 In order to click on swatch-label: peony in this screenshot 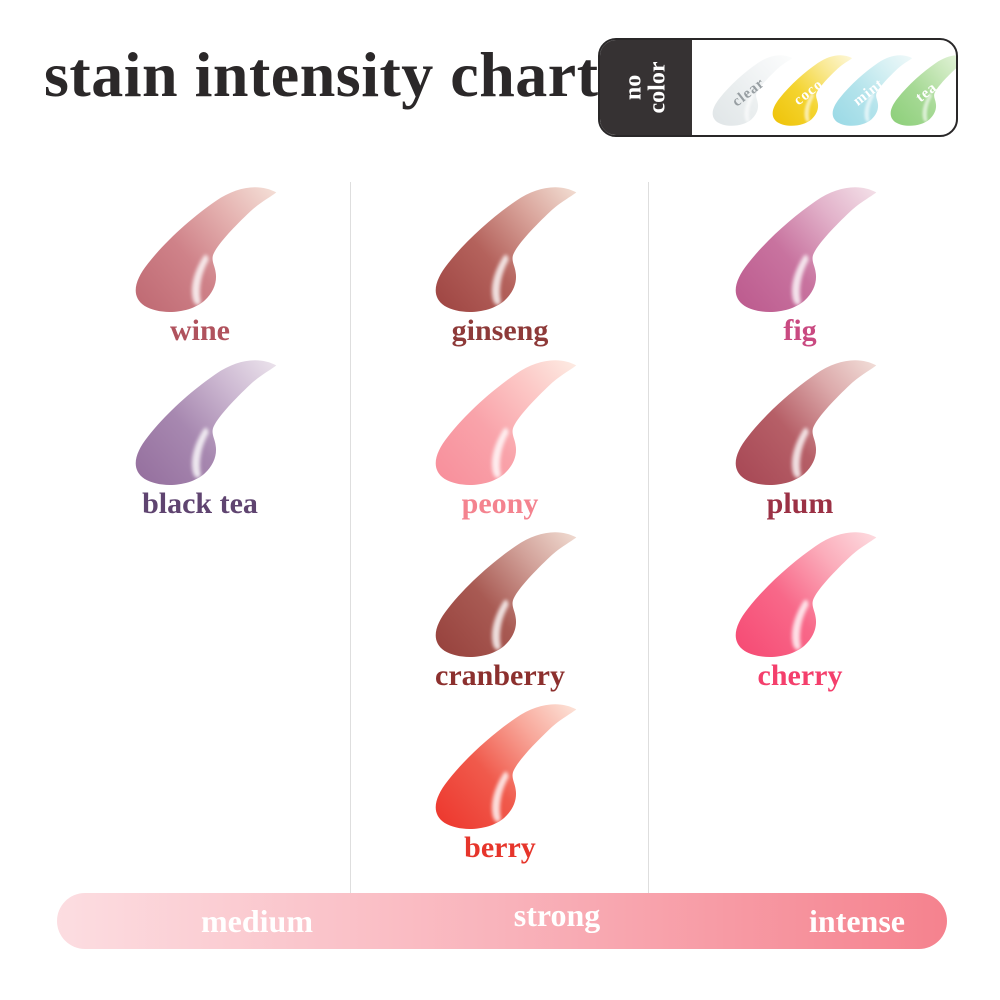, I will do `click(500, 503)`.